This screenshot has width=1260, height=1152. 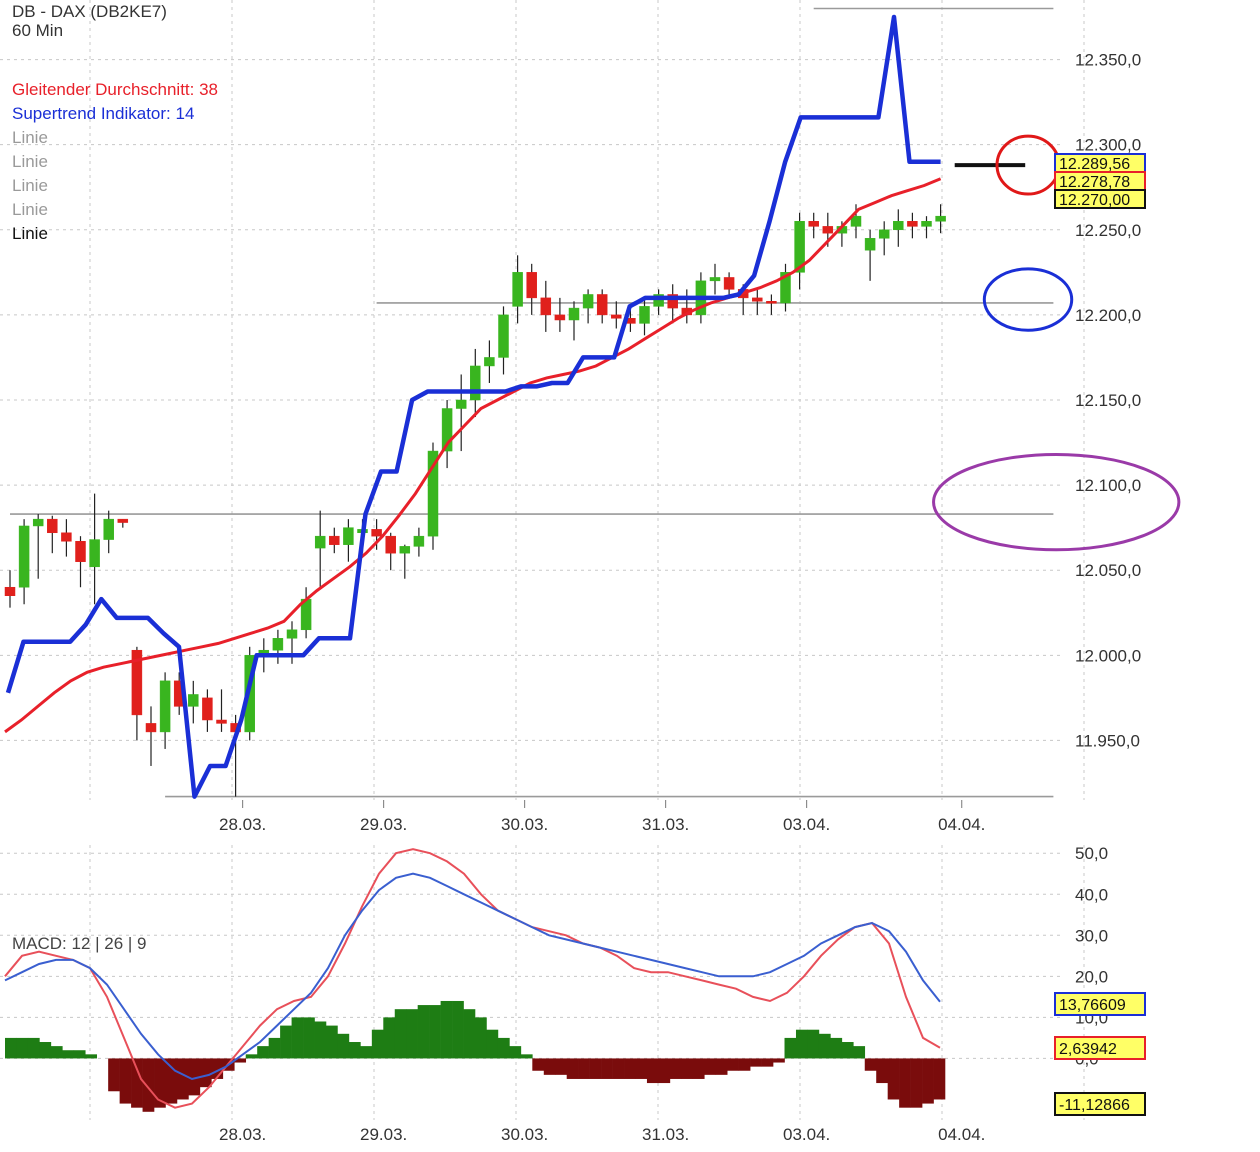 I want to click on price-tick-3: 12.200,0, so click(x=1108, y=315).